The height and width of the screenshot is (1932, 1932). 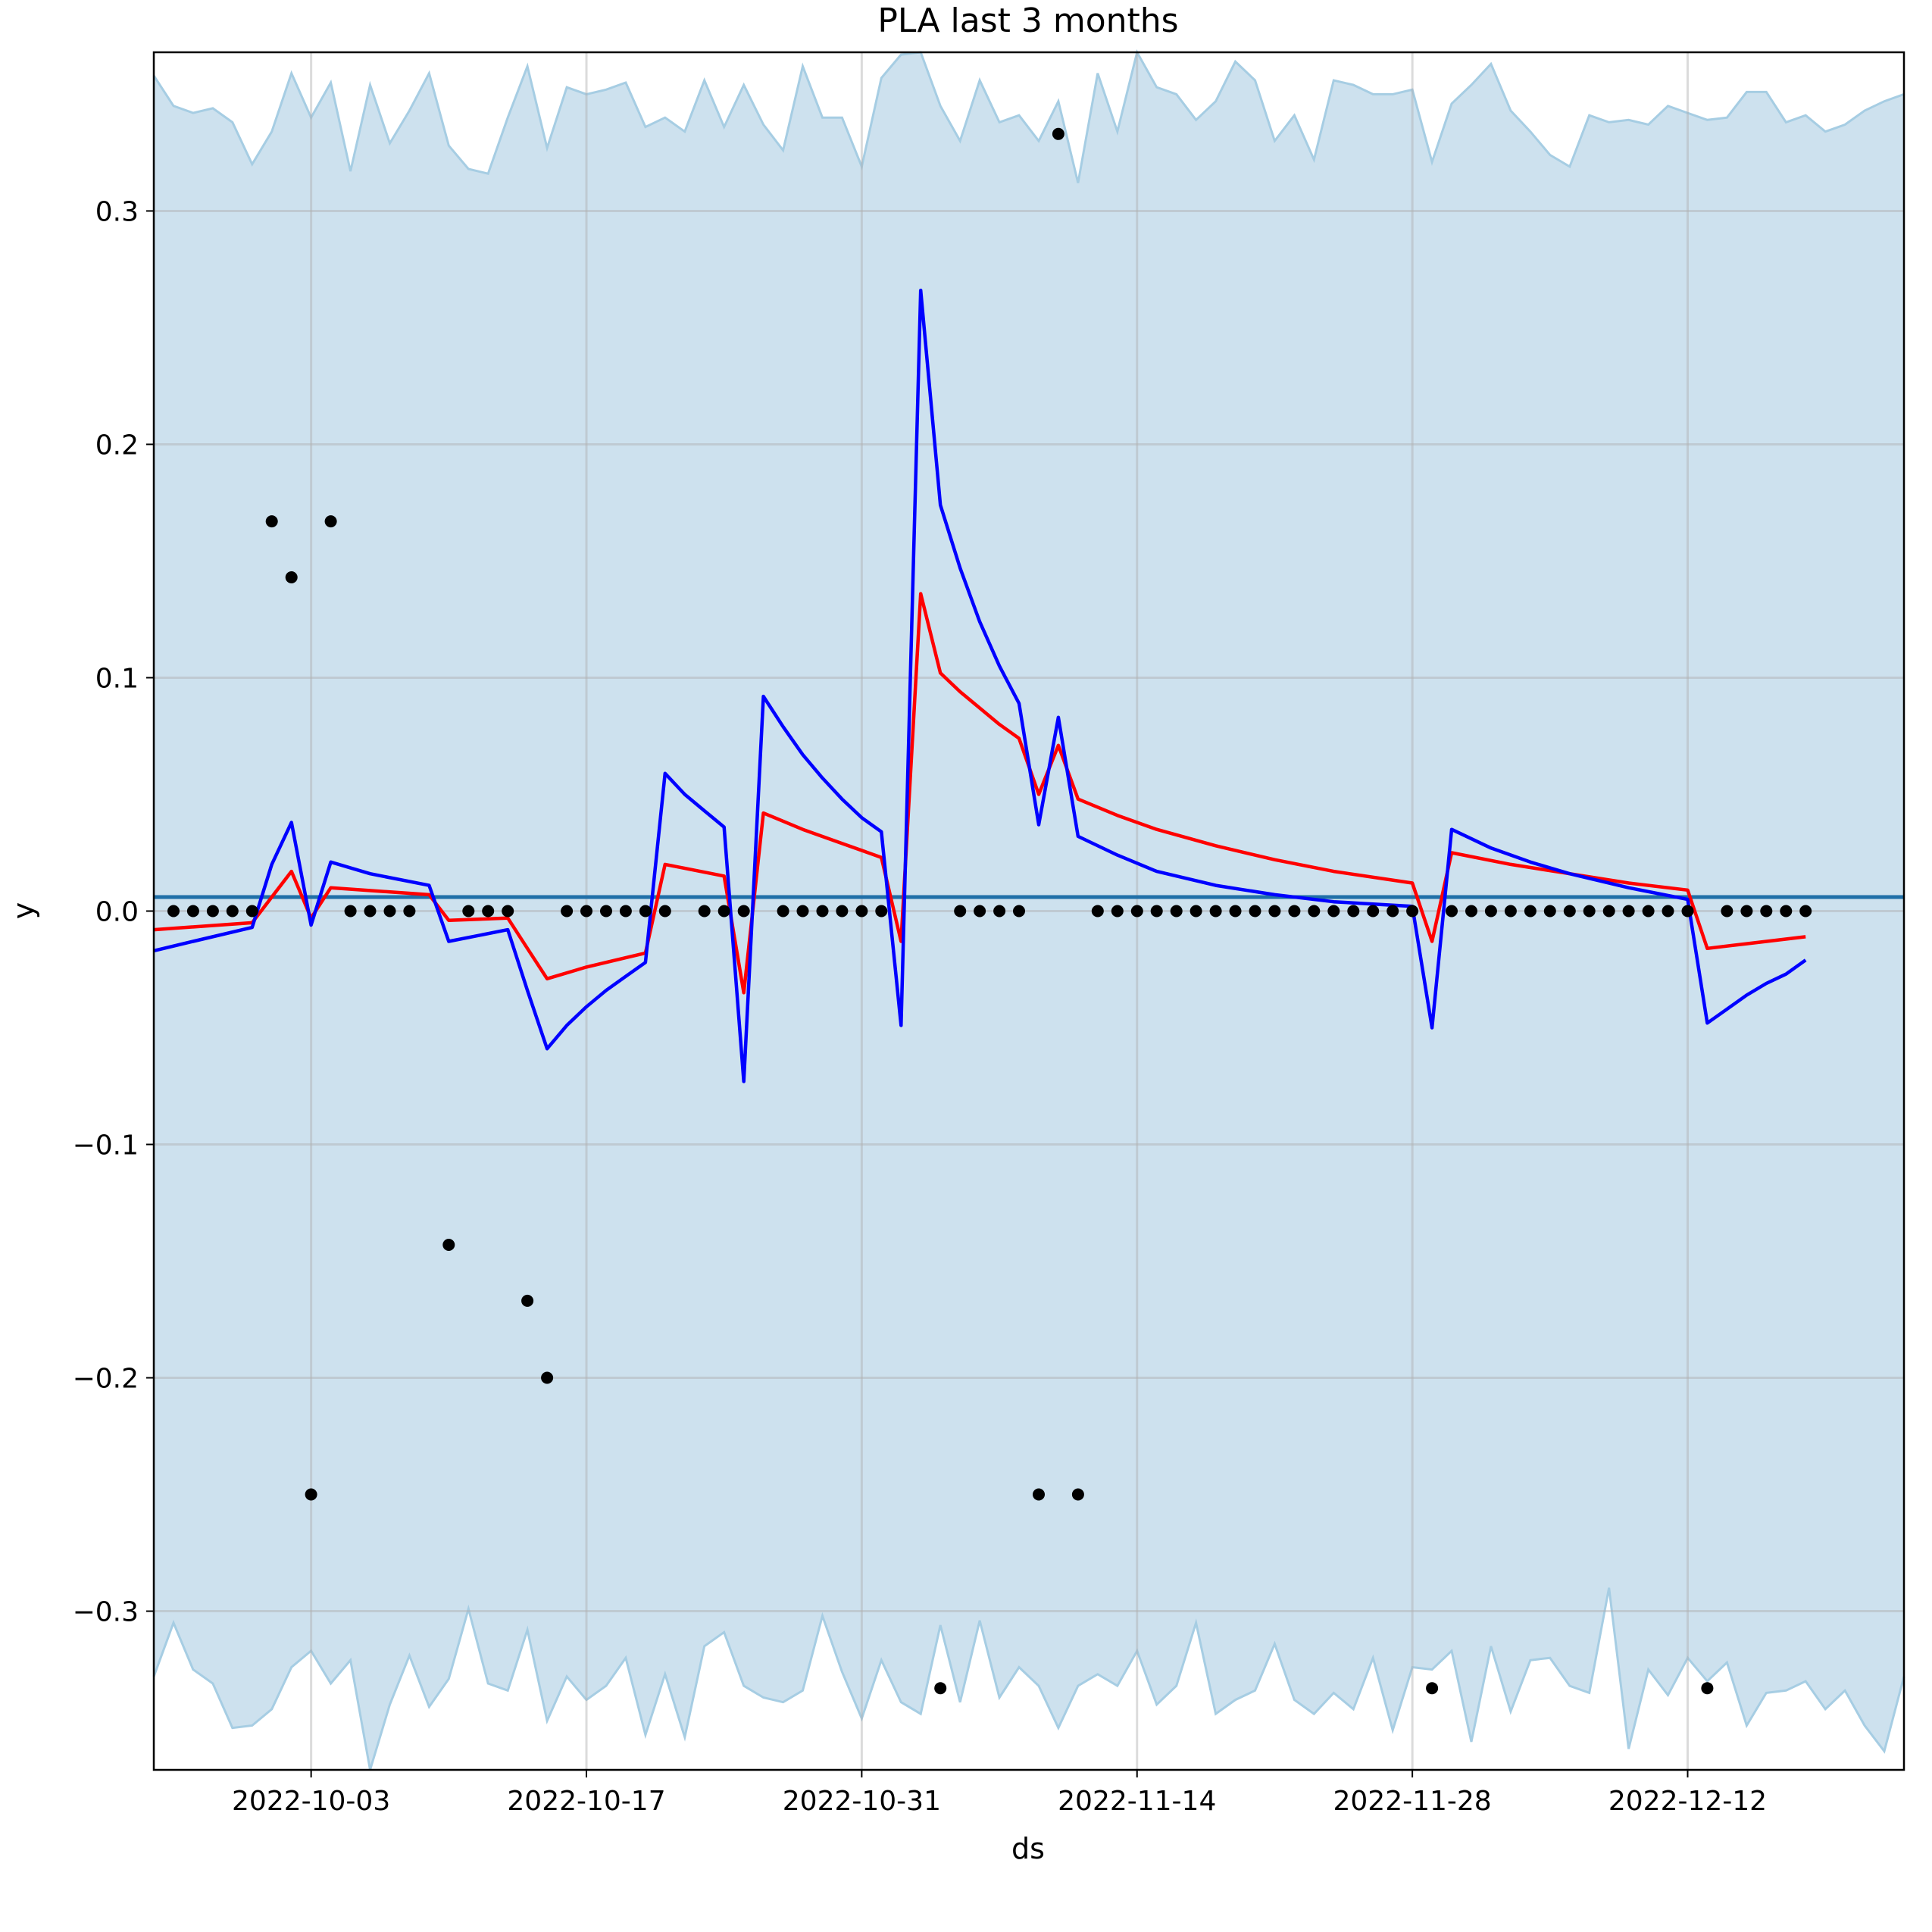 What do you see at coordinates (1028, 115) in the screenshot?
I see `band-upper-edge` at bounding box center [1028, 115].